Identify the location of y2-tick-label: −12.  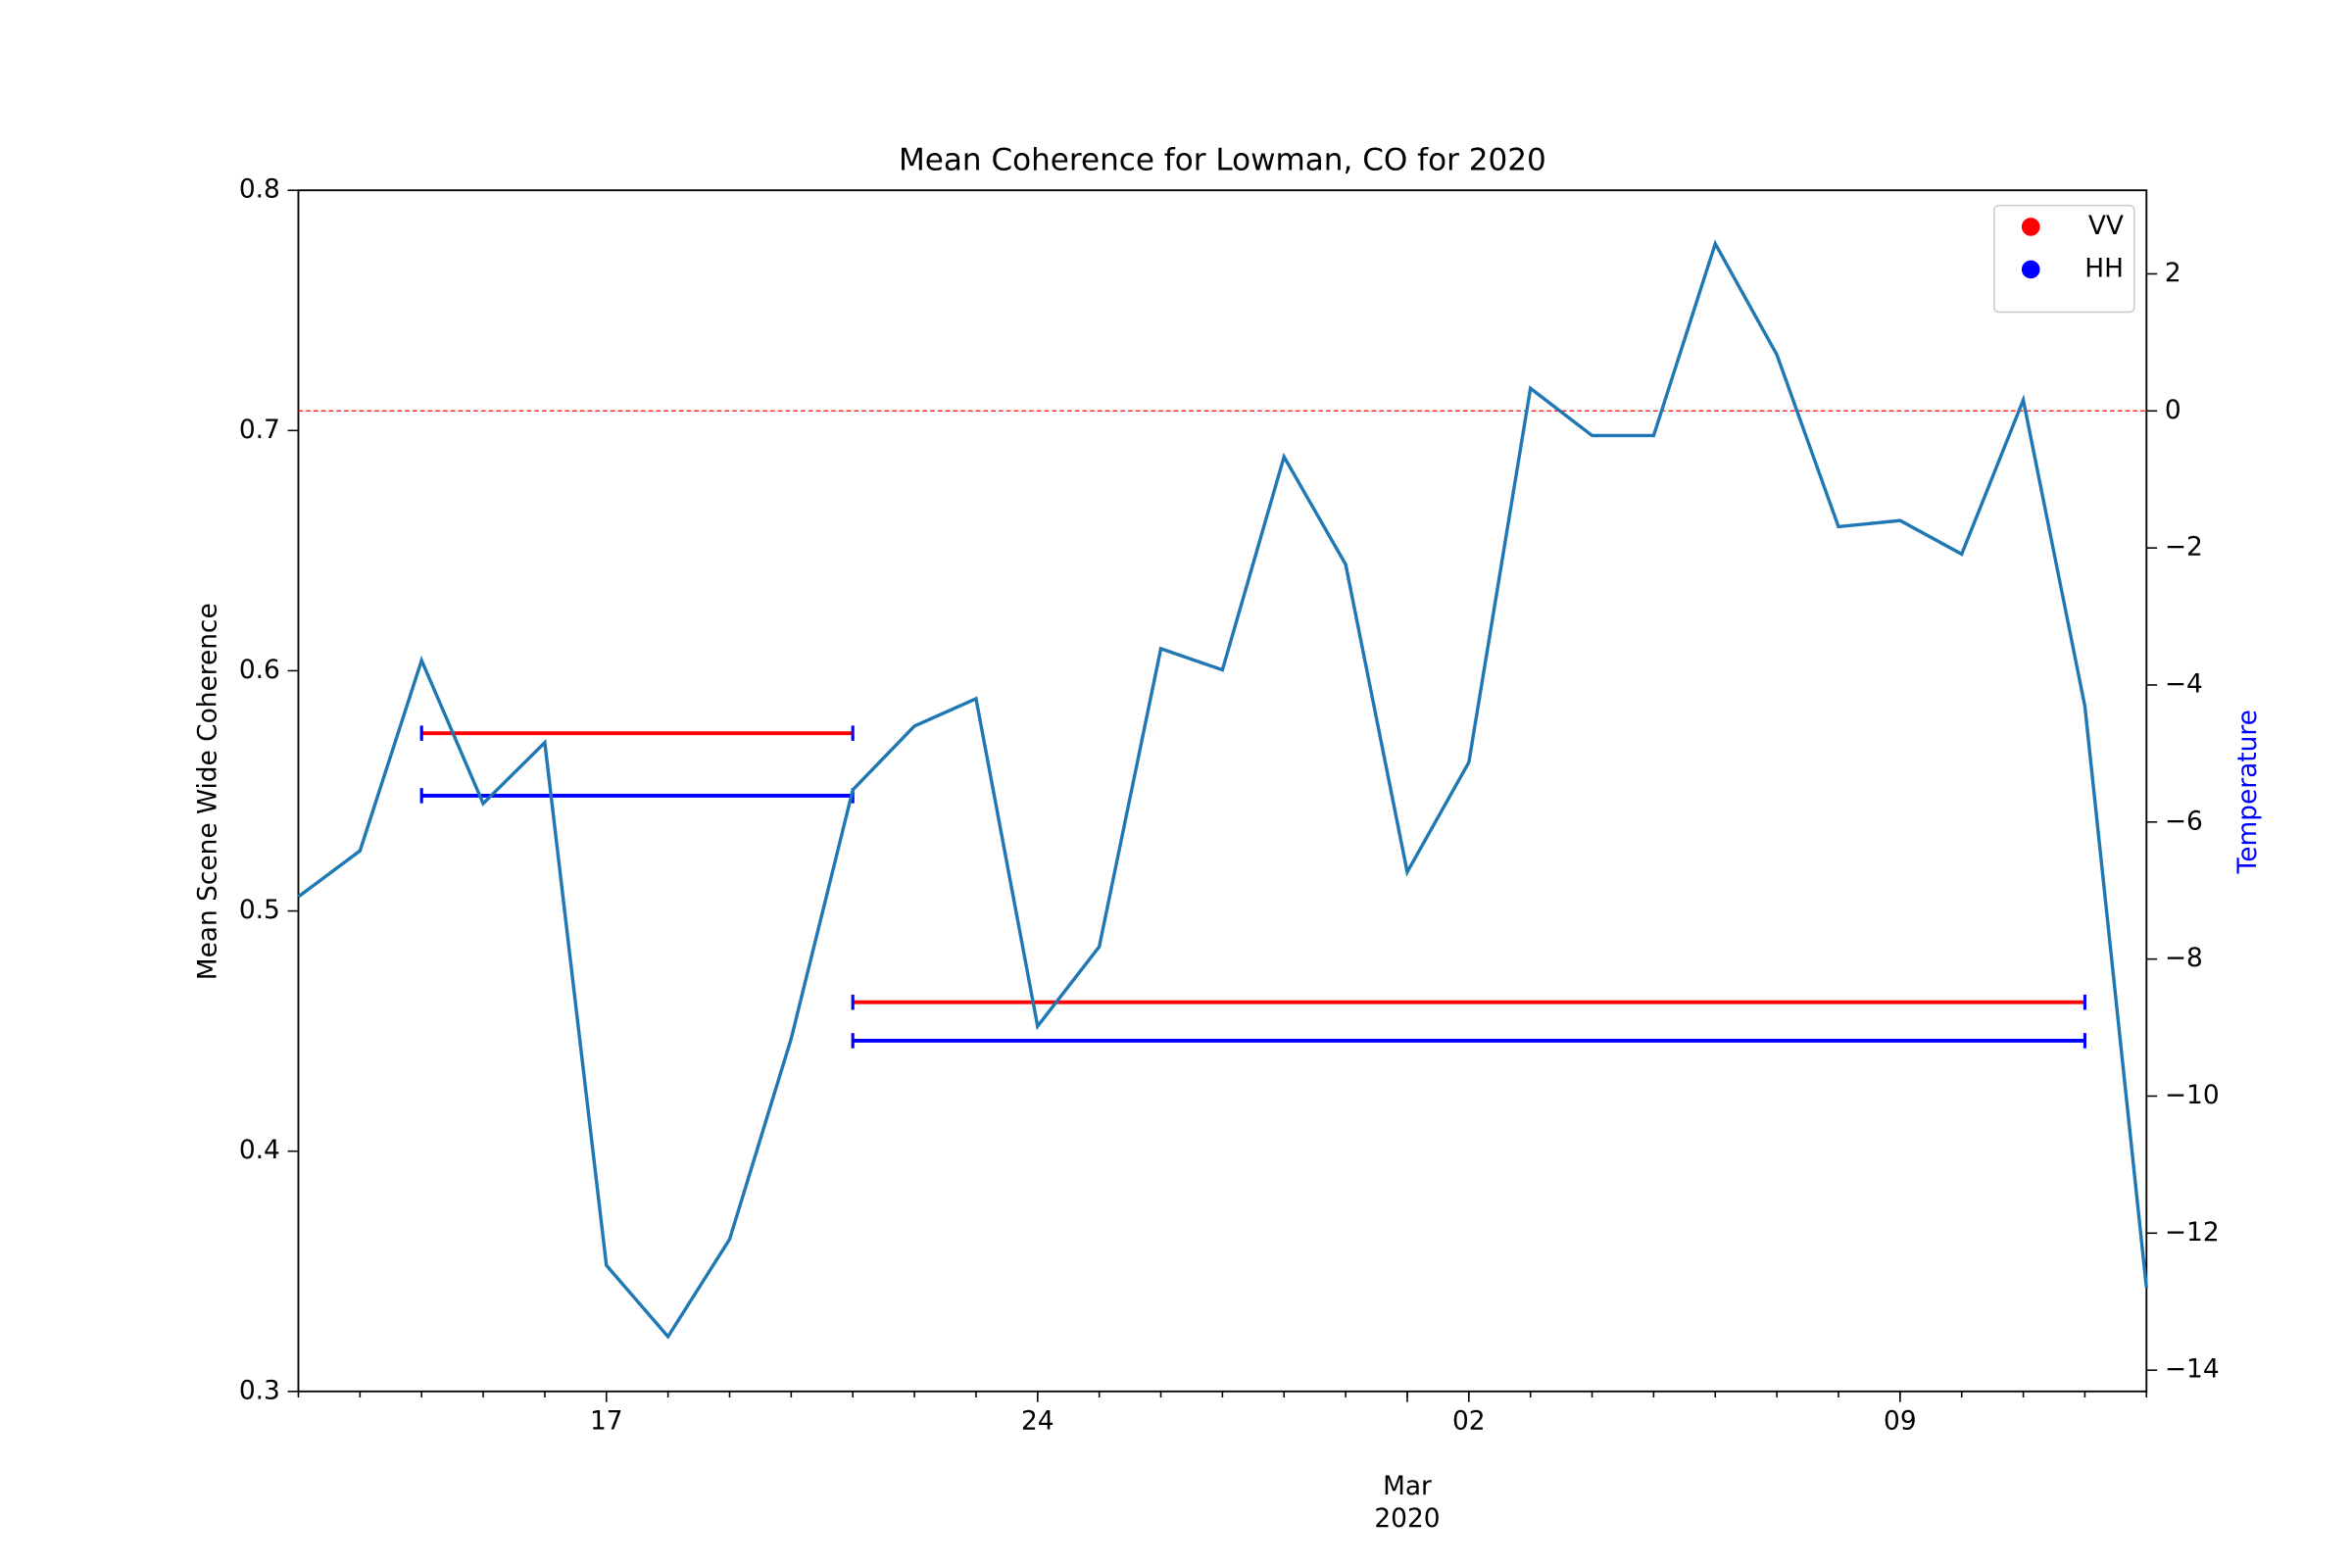
(2192, 1232).